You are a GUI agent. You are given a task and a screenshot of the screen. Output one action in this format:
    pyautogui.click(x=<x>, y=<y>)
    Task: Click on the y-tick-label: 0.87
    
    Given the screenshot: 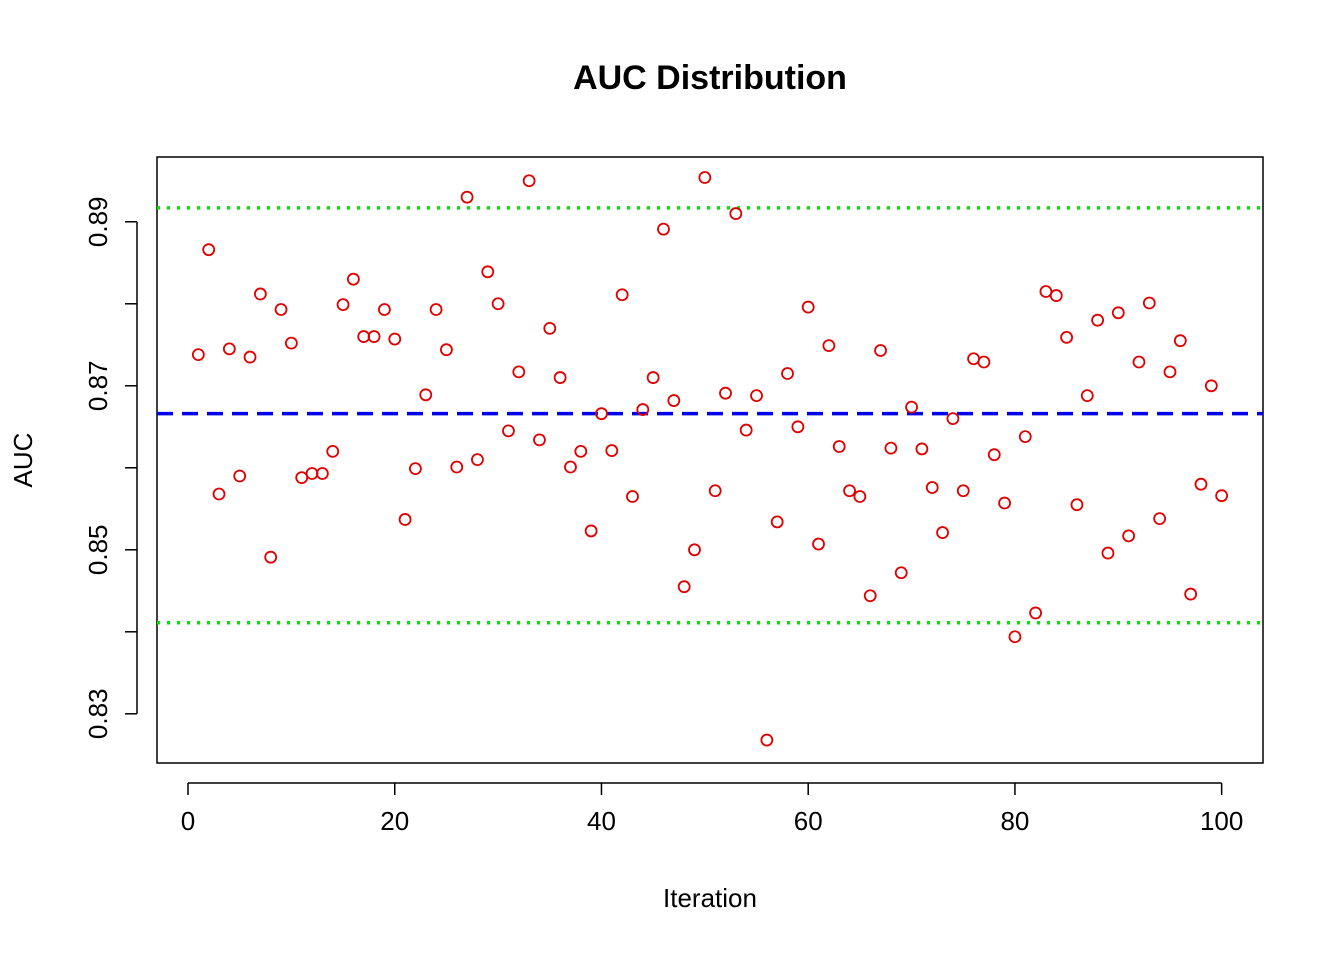 What is the action you would take?
    pyautogui.click(x=98, y=385)
    